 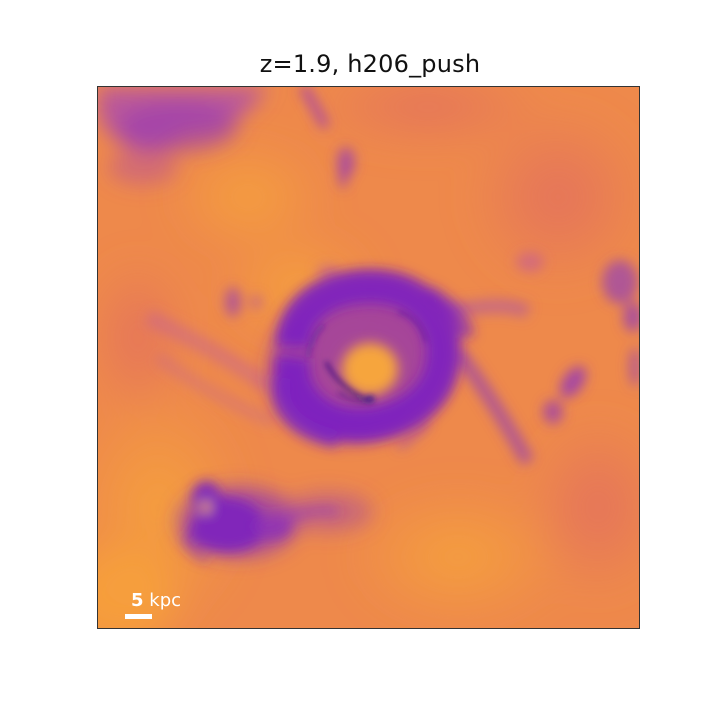 I want to click on scale-bar-label: 5 kpc, so click(x=156, y=600).